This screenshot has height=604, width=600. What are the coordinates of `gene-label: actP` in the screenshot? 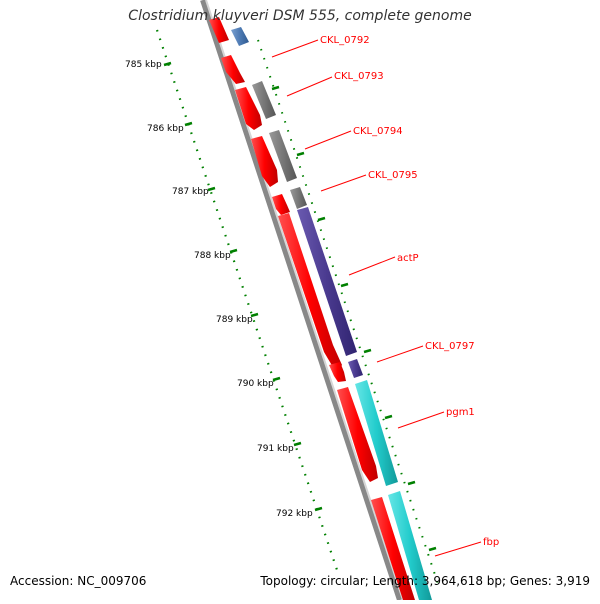 It's located at (408, 258).